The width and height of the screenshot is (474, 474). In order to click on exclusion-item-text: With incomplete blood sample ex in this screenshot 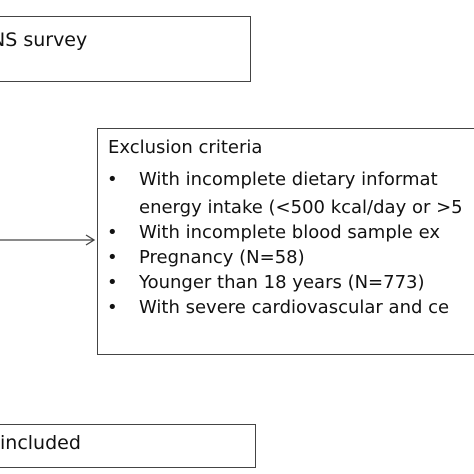, I will do `click(289, 232)`.